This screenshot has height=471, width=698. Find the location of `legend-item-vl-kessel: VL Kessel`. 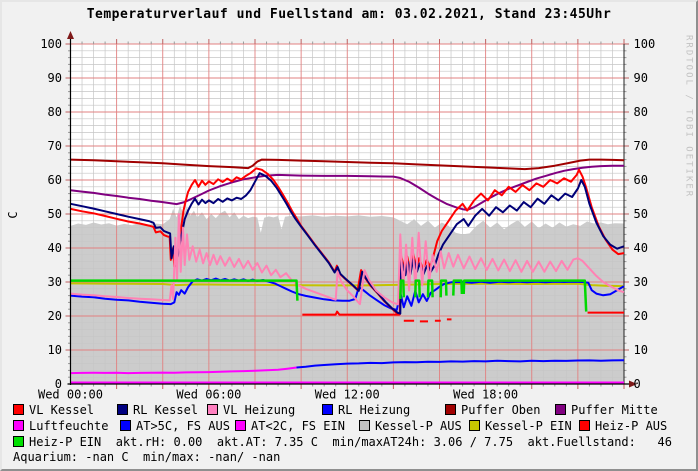

legend-item-vl-kessel: VL Kessel is located at coordinates (53, 410).